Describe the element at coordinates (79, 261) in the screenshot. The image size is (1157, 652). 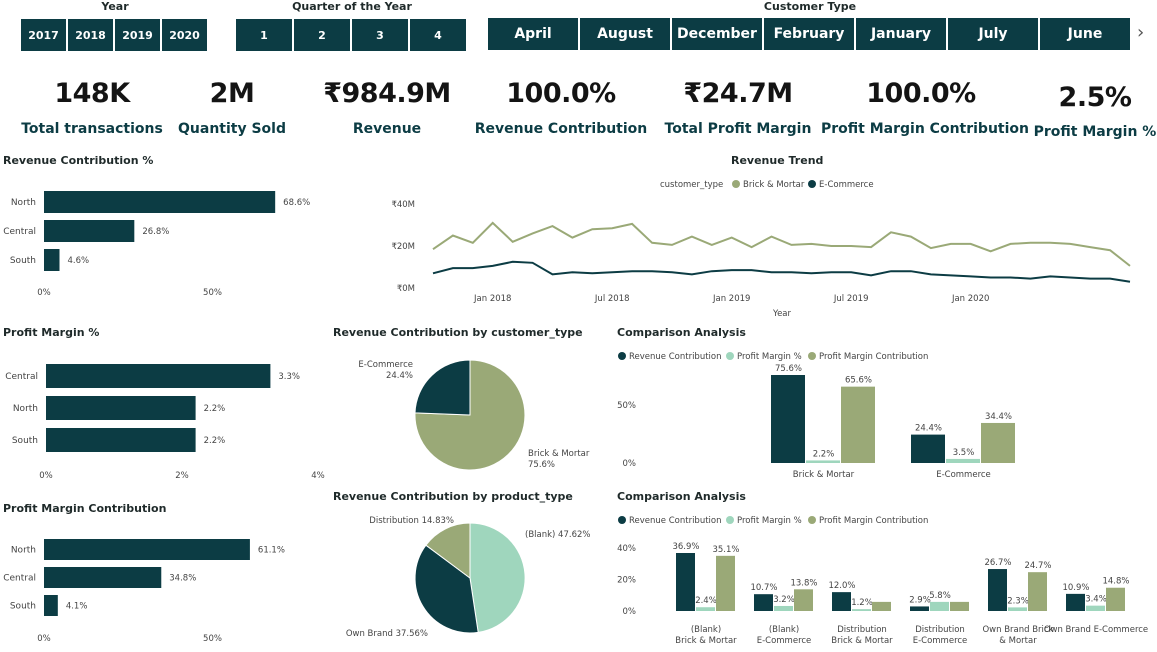
I see `data-label: 4.6%` at that location.